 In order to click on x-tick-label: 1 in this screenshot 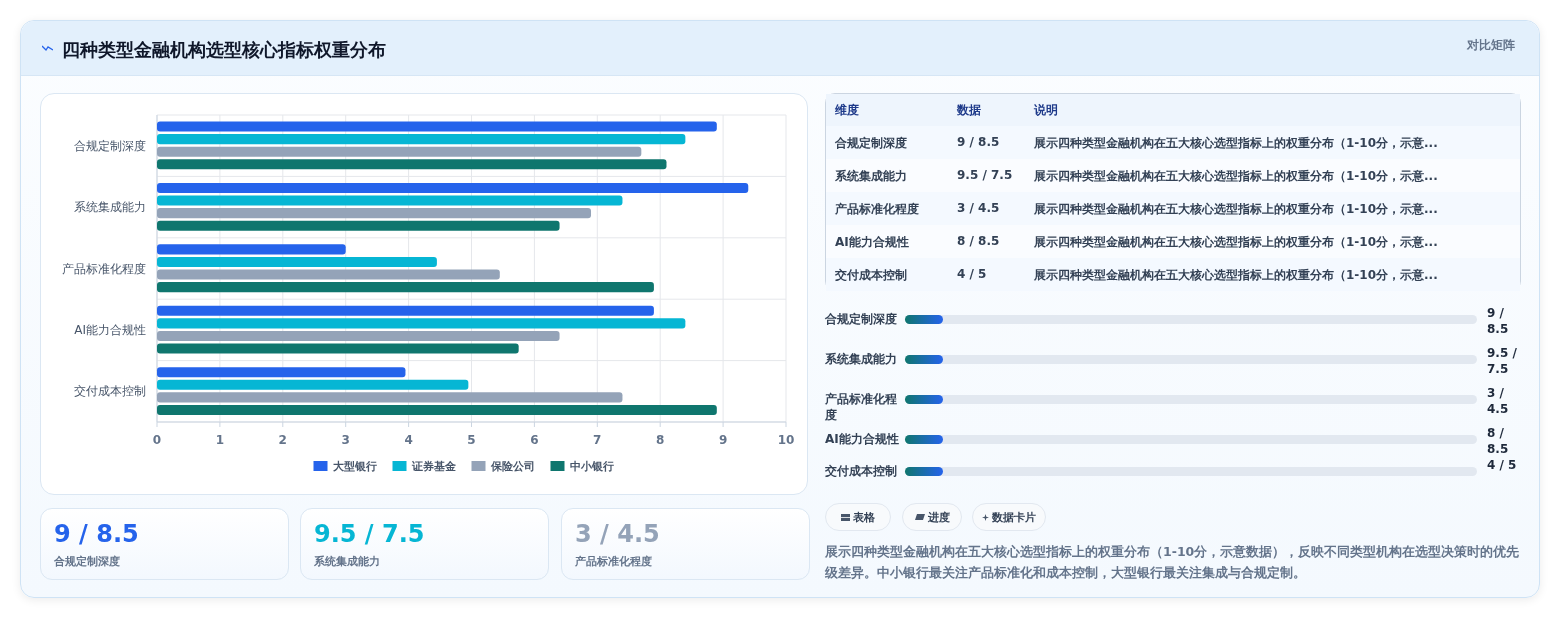, I will do `click(220, 440)`.